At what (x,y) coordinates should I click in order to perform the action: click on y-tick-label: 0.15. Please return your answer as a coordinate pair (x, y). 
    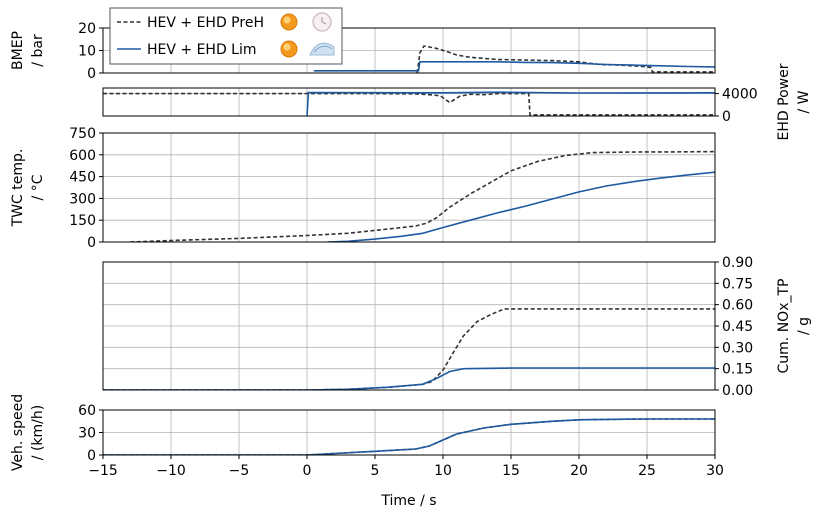
    Looking at the image, I should click on (737, 370).